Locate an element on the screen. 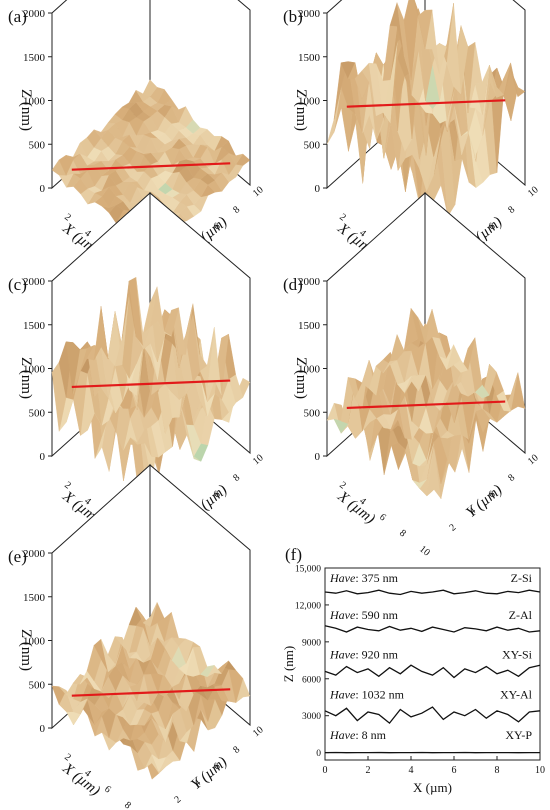 This screenshot has height=810, width=550. h-avg-label: Have: 920 nm is located at coordinates (364, 654).